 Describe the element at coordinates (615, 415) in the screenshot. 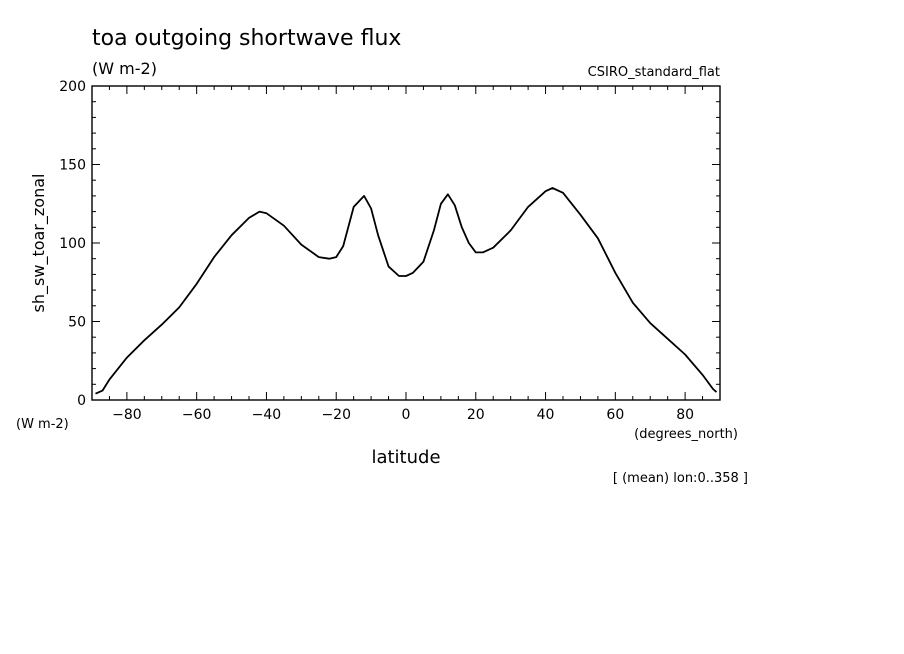

I see `x-tick-label: 60` at that location.